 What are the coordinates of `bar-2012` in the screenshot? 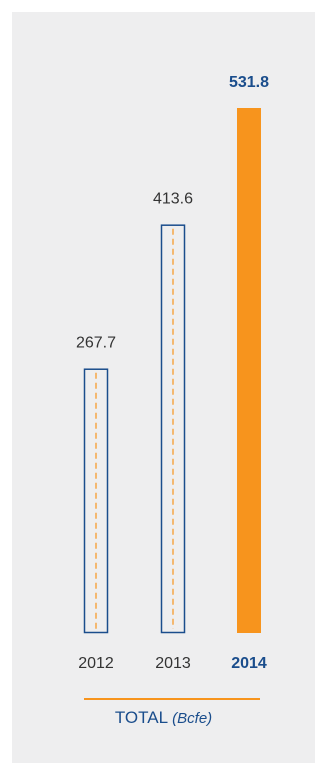 It's located at (96, 501).